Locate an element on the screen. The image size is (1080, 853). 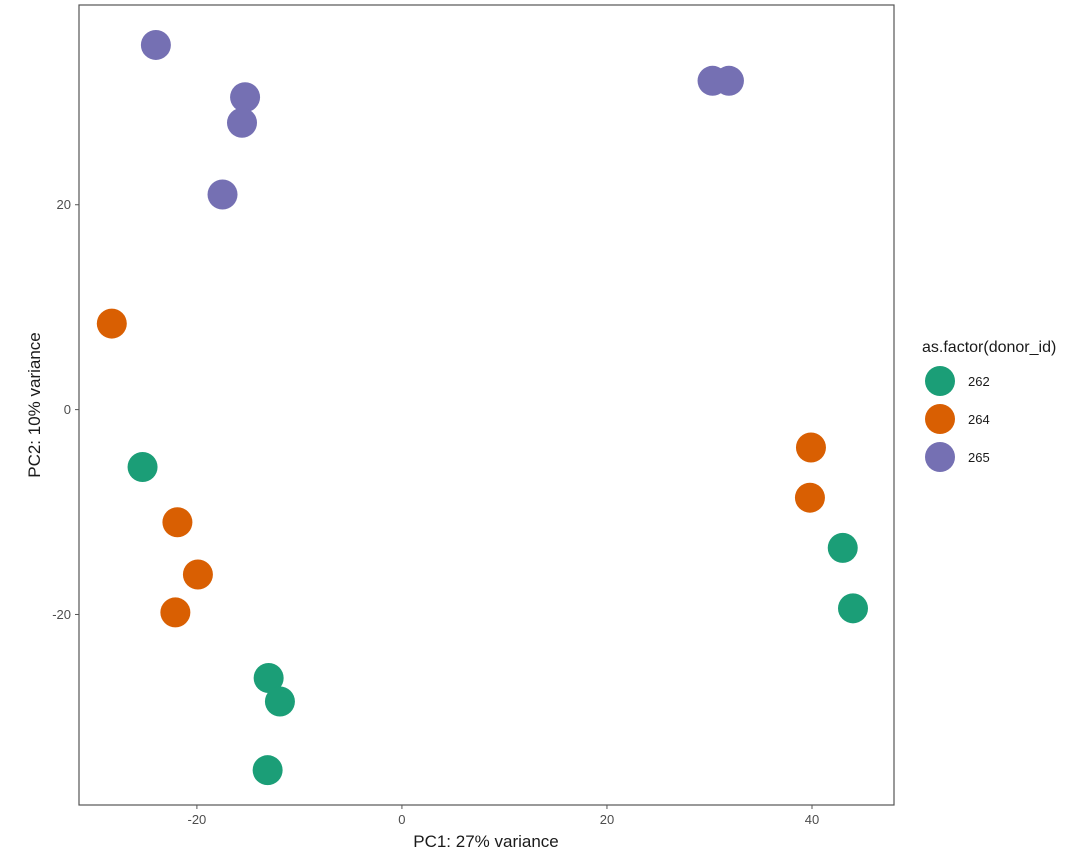
legend-label-262: 262 is located at coordinates (979, 381).